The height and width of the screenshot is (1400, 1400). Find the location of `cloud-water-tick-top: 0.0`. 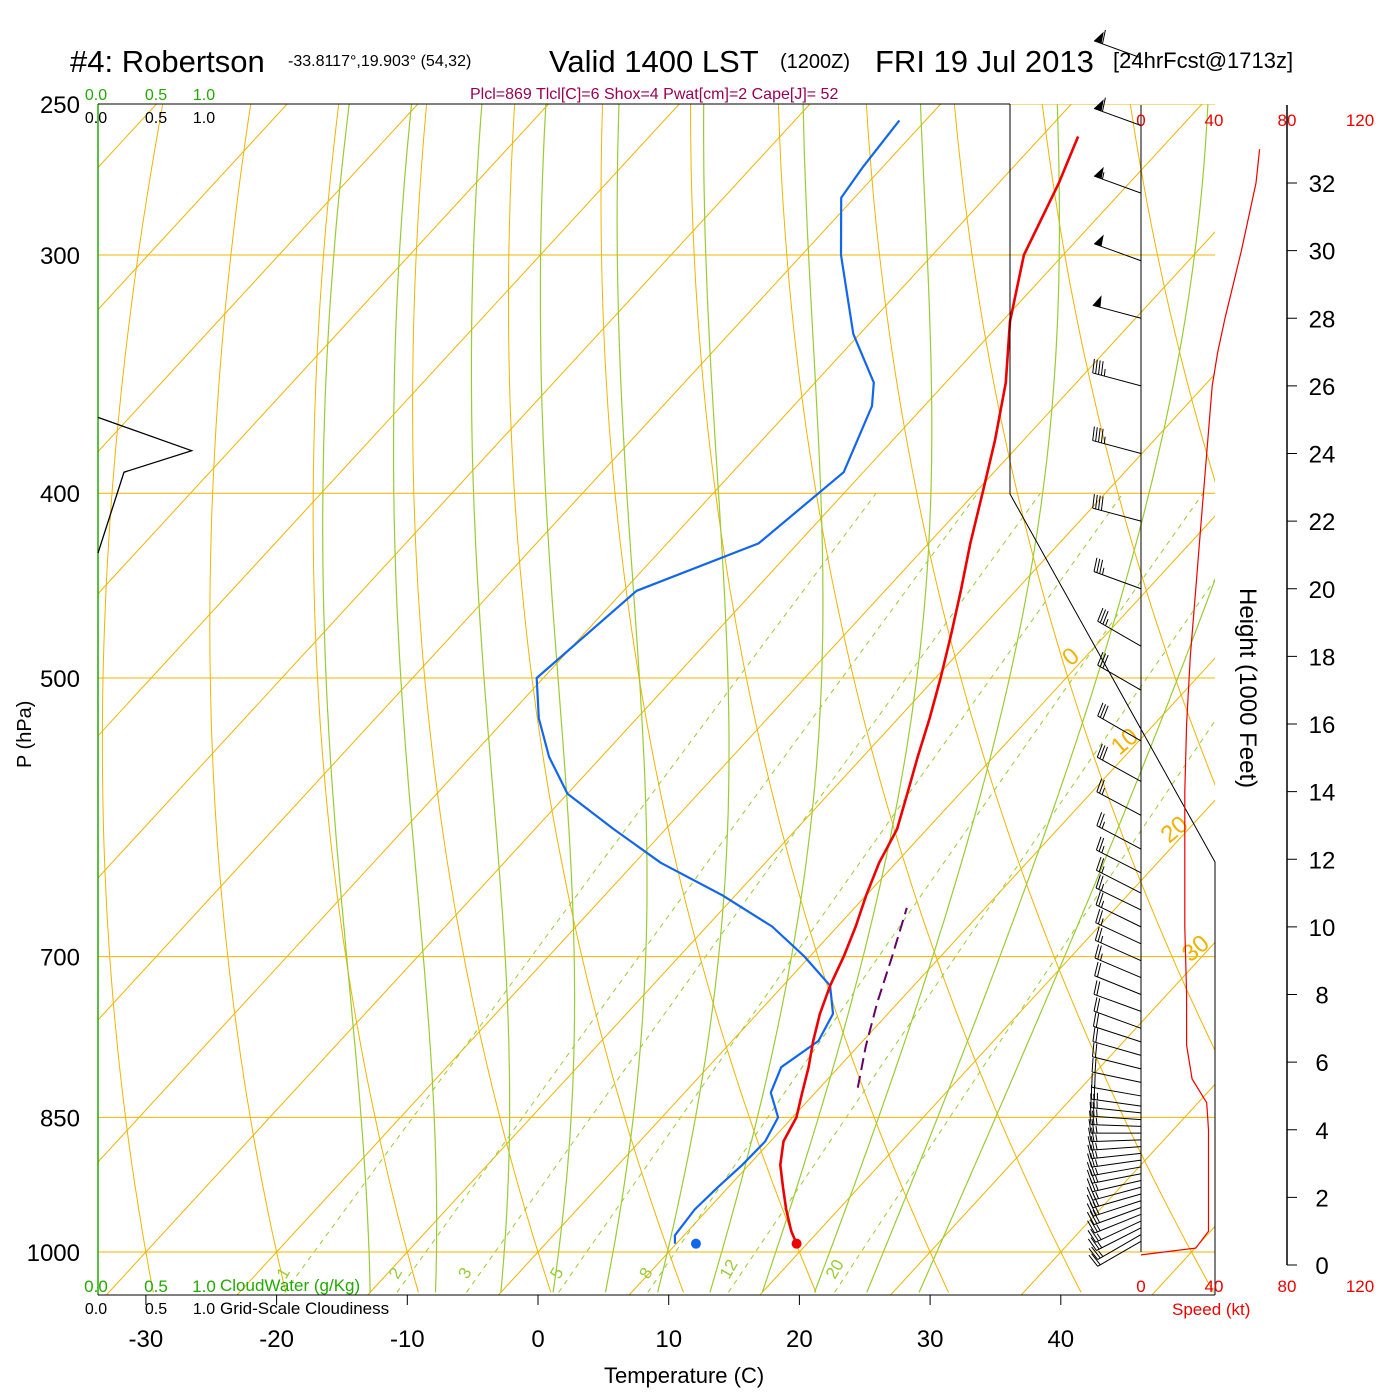

cloud-water-tick-top: 0.0 is located at coordinates (96, 95).